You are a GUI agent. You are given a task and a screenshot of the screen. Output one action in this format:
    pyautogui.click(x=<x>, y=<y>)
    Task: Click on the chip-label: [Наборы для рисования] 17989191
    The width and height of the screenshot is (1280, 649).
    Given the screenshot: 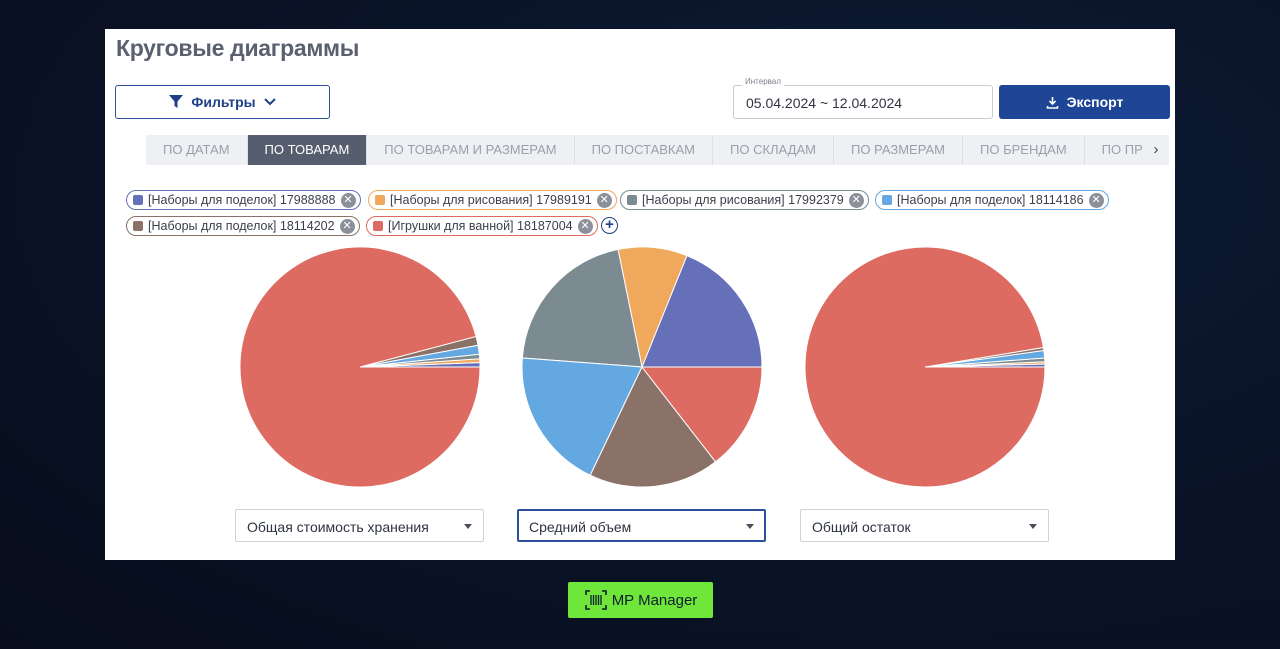 What is the action you would take?
    pyautogui.click(x=491, y=200)
    